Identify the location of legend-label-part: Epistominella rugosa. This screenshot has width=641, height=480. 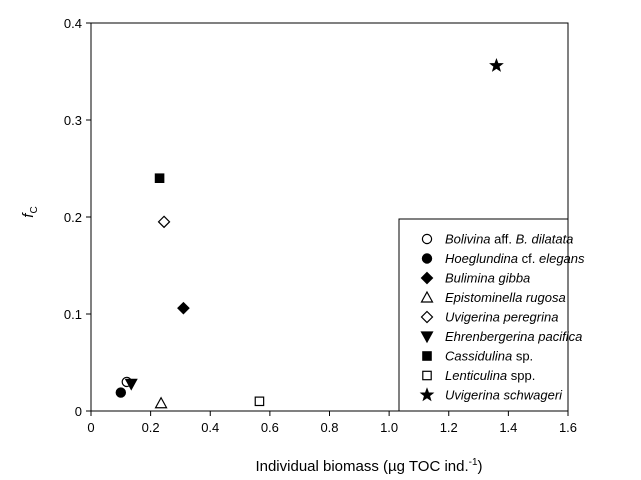
(505, 297).